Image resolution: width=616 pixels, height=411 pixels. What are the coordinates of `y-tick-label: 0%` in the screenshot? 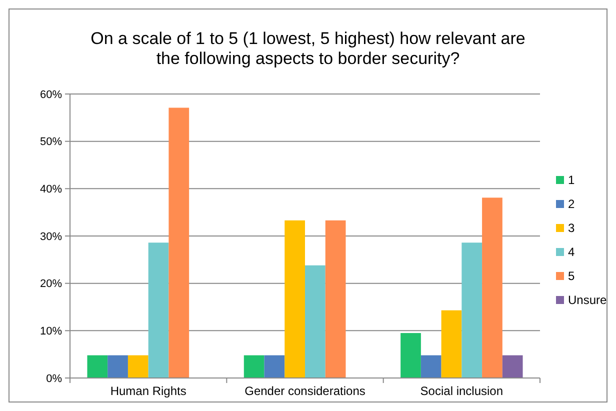 It's located at (54, 378).